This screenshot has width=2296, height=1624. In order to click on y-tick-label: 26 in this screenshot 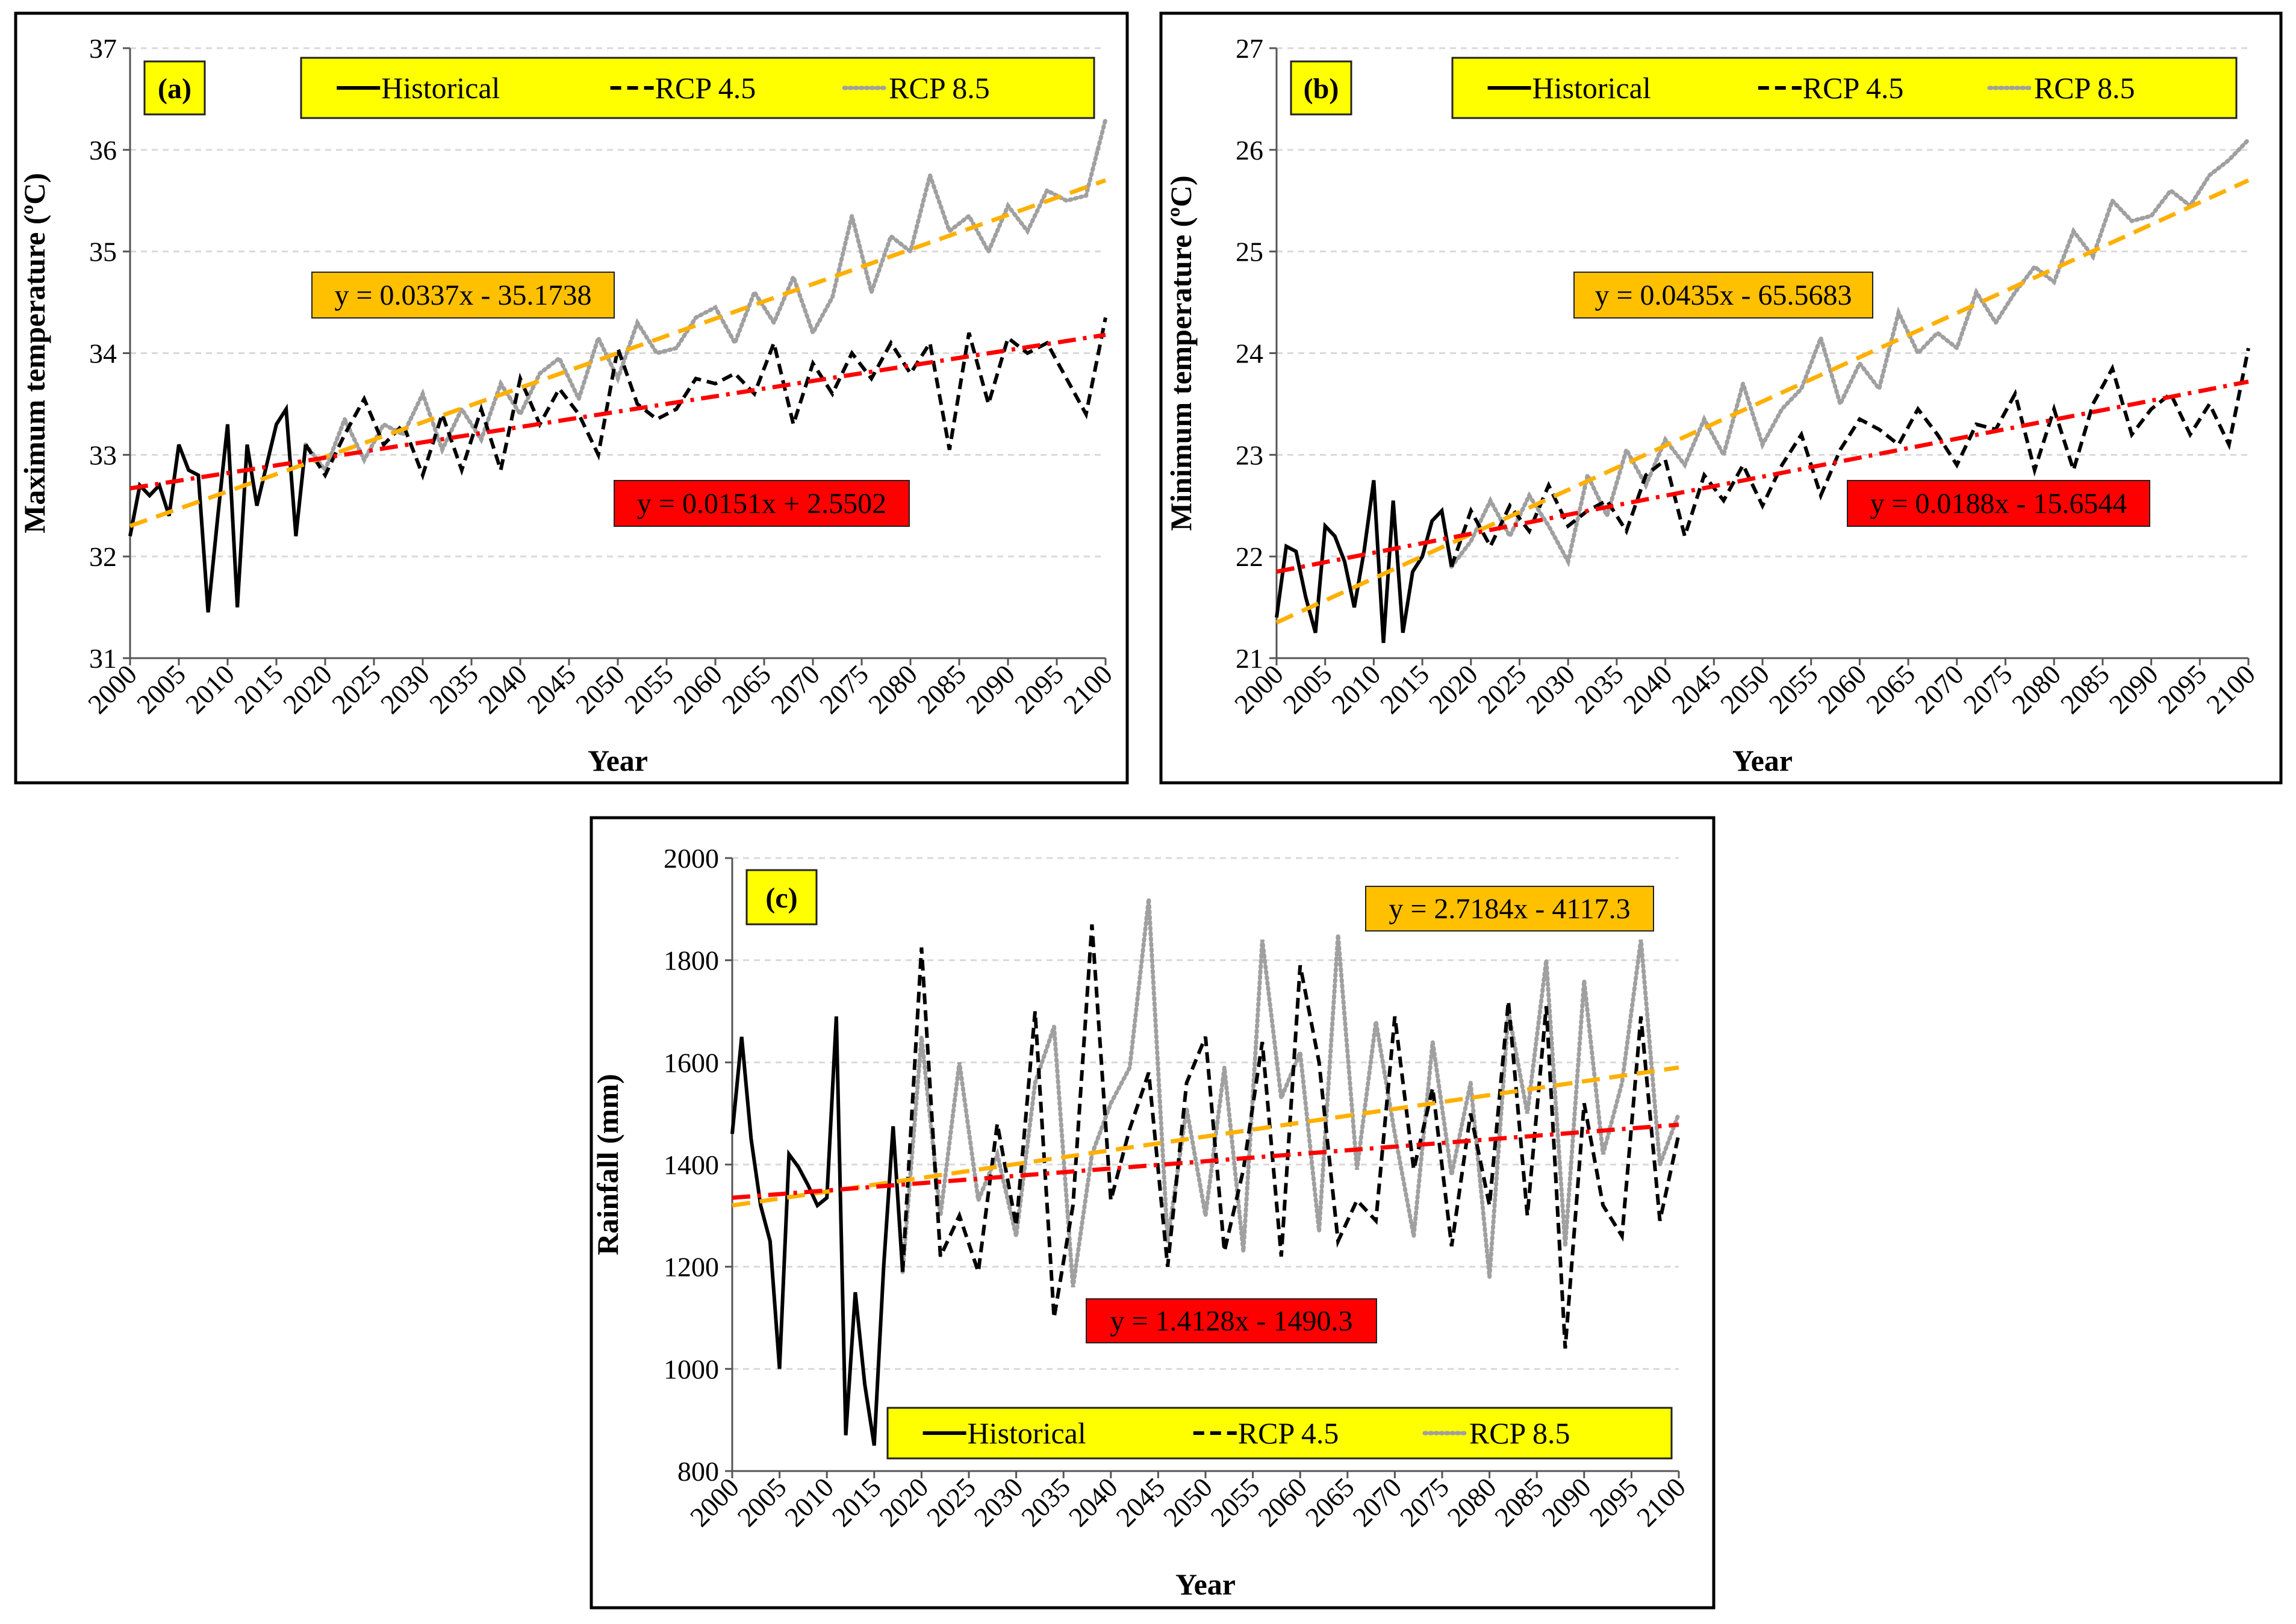, I will do `click(1249, 151)`.